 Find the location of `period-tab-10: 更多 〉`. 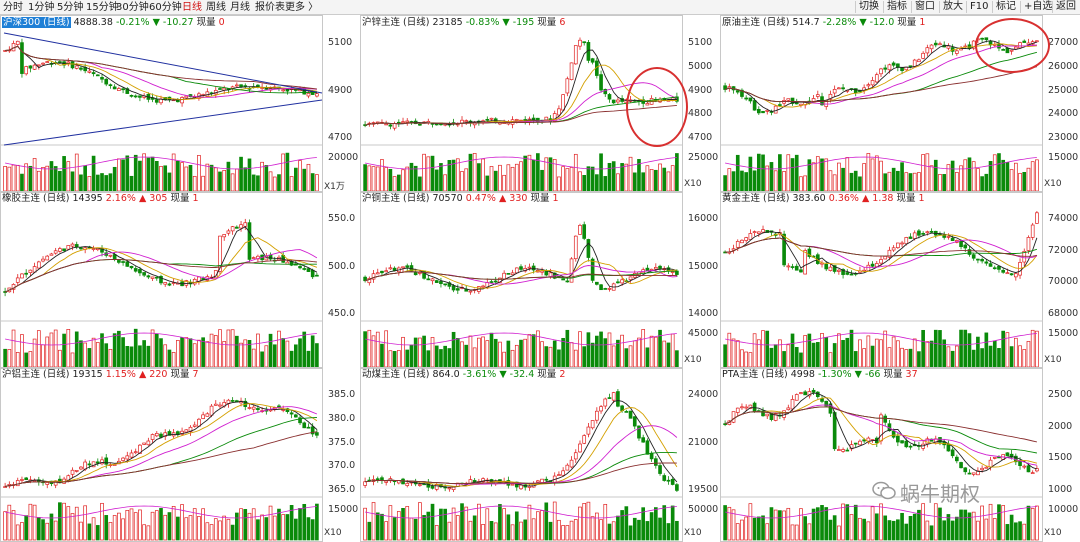

period-tab-10: 更多 〉 is located at coordinates (302, 7).